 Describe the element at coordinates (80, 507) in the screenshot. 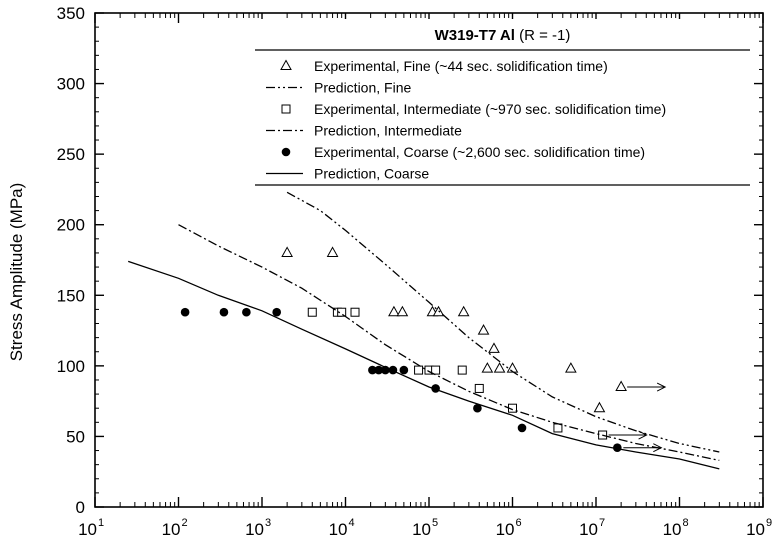

I see `y-tick-label: 0` at that location.